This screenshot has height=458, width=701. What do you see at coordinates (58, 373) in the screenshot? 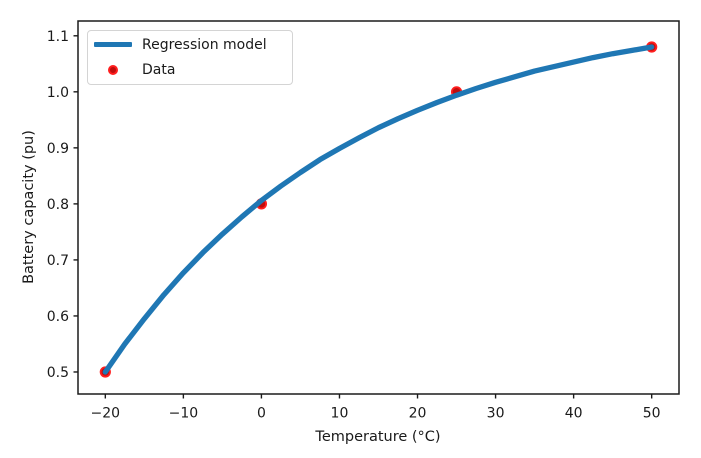
I see `y-tick-label: 0.5` at bounding box center [58, 373].